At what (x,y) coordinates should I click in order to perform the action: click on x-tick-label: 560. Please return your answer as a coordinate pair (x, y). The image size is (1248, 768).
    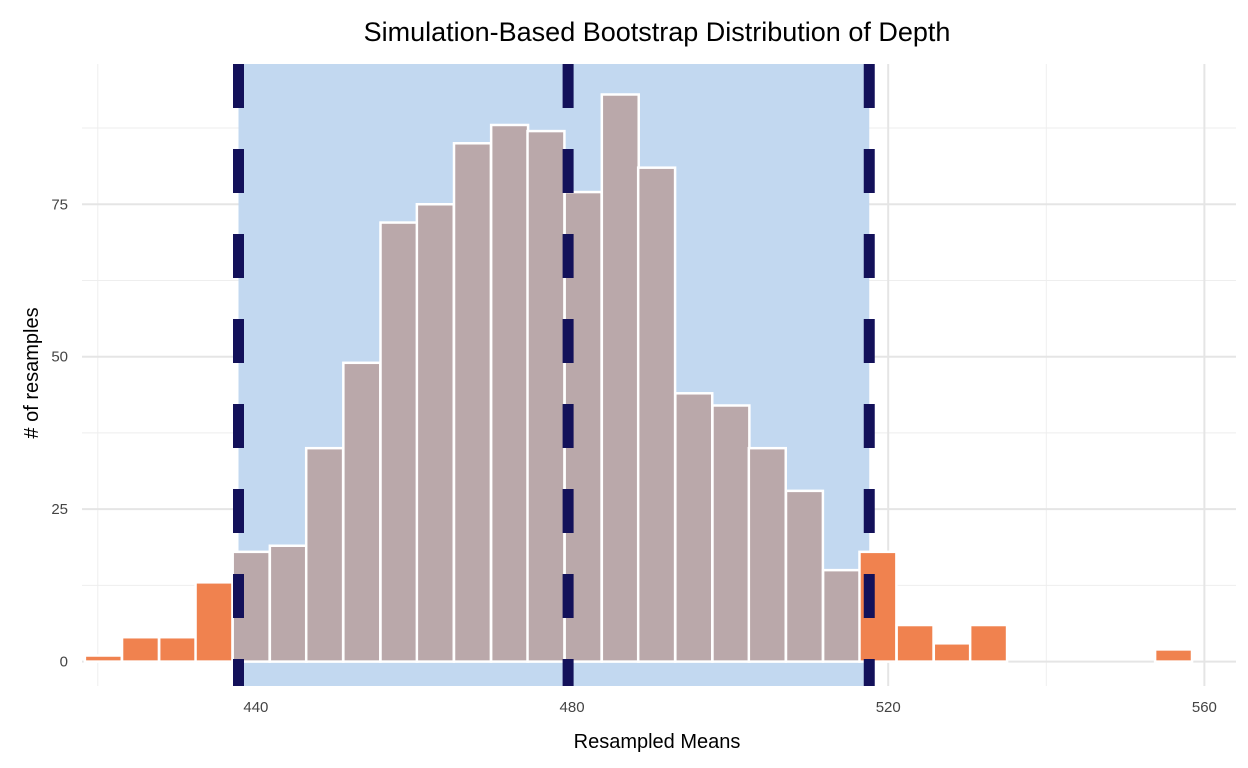
    Looking at the image, I should click on (1204, 707).